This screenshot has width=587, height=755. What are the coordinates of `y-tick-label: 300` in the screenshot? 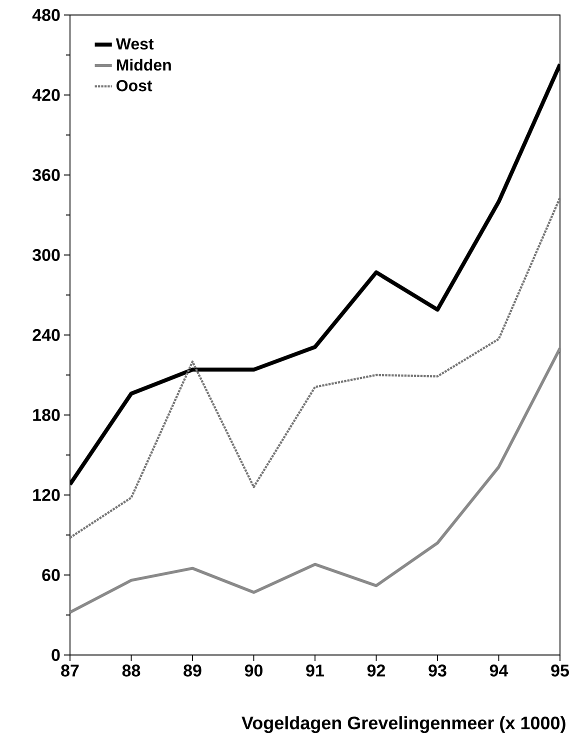 It's located at (46, 255).